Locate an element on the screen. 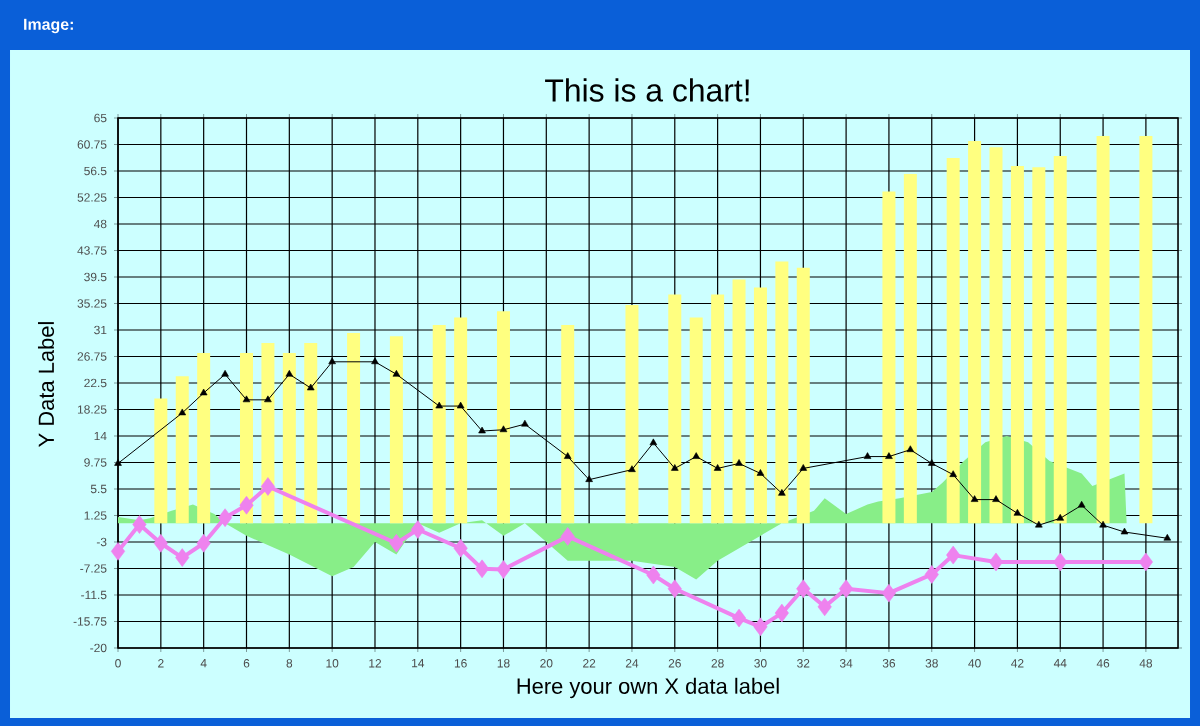 This screenshot has height=726, width=1200. chart-title: This is a chart! is located at coordinates (647, 90).